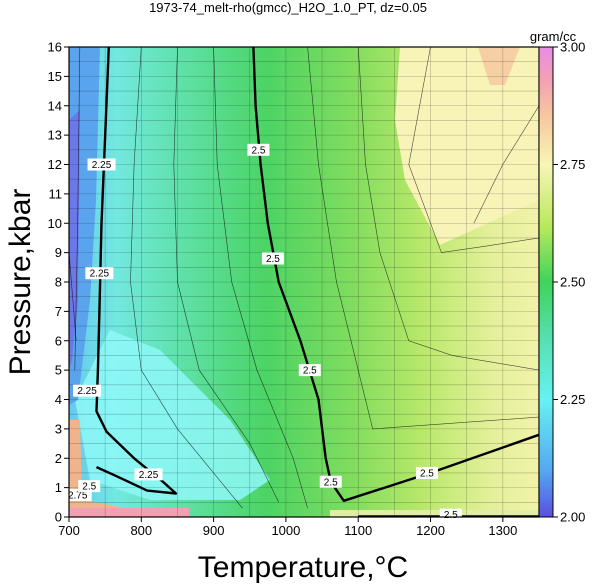 Image resolution: width=608 pixels, height=587 pixels. I want to click on y-tick-label: 10, so click(55, 223).